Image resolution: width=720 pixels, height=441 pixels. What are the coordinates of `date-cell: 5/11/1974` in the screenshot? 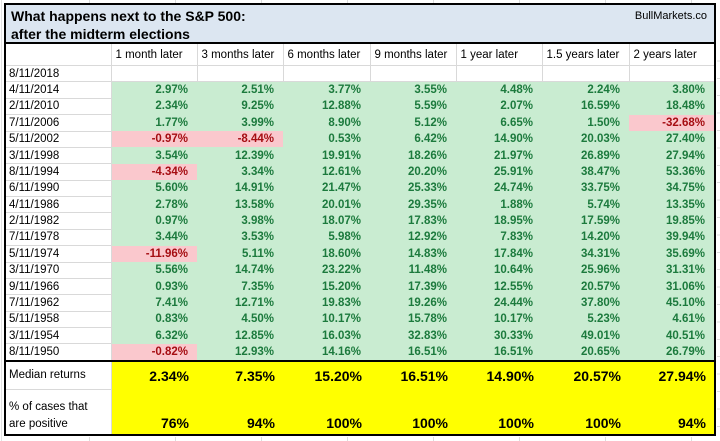 It's located at (59, 254).